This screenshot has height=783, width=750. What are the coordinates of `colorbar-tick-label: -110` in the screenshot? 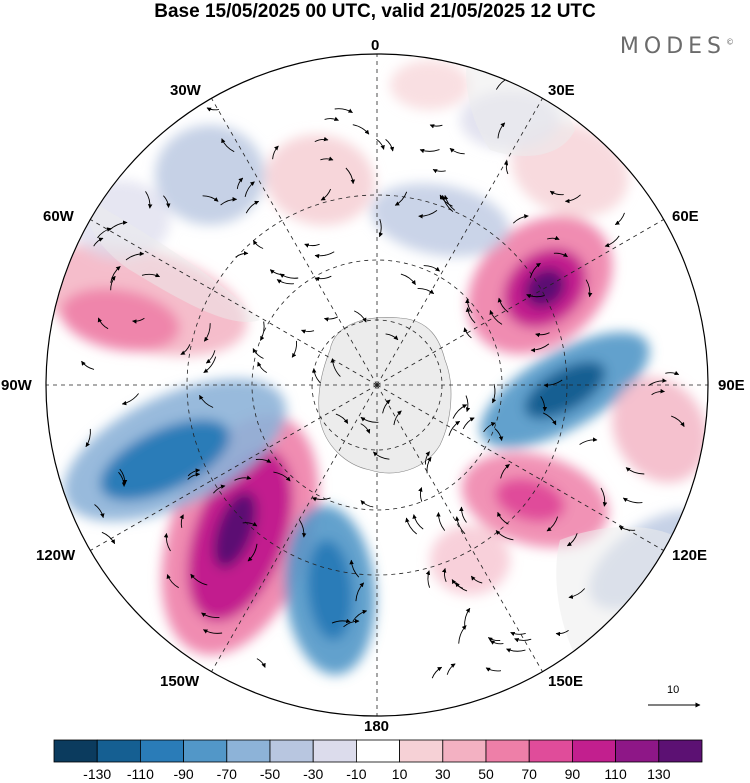 It's located at (140, 774).